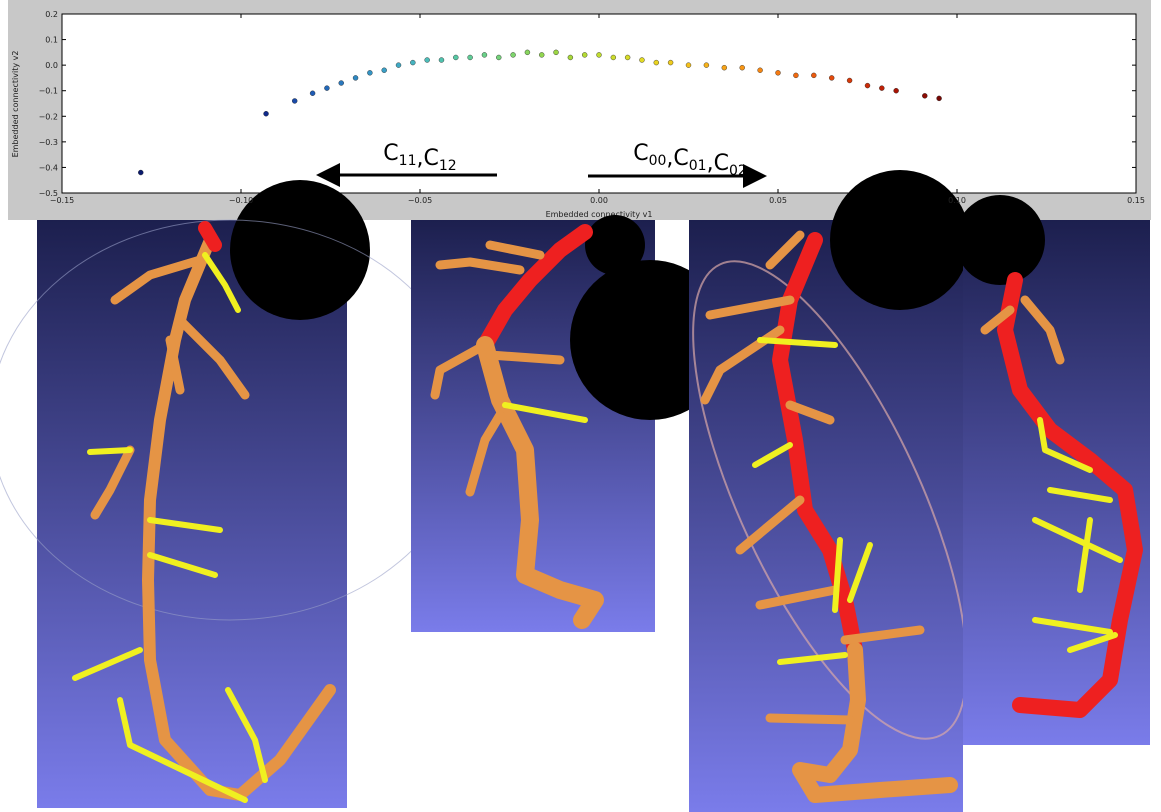 This screenshot has width=1161, height=812. I want to click on x-tick-label: 0.10, so click(957, 200).